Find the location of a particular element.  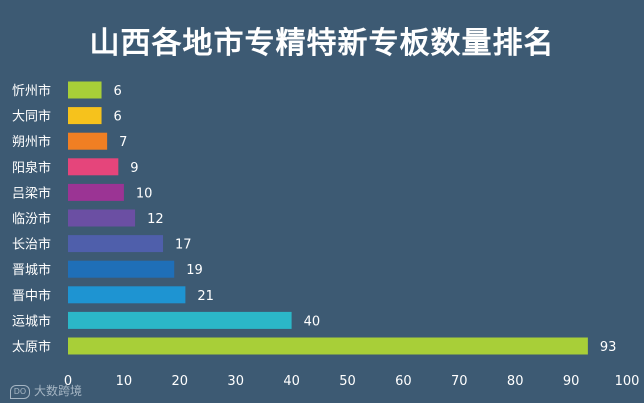

bar-长治市 is located at coordinates (116, 244).